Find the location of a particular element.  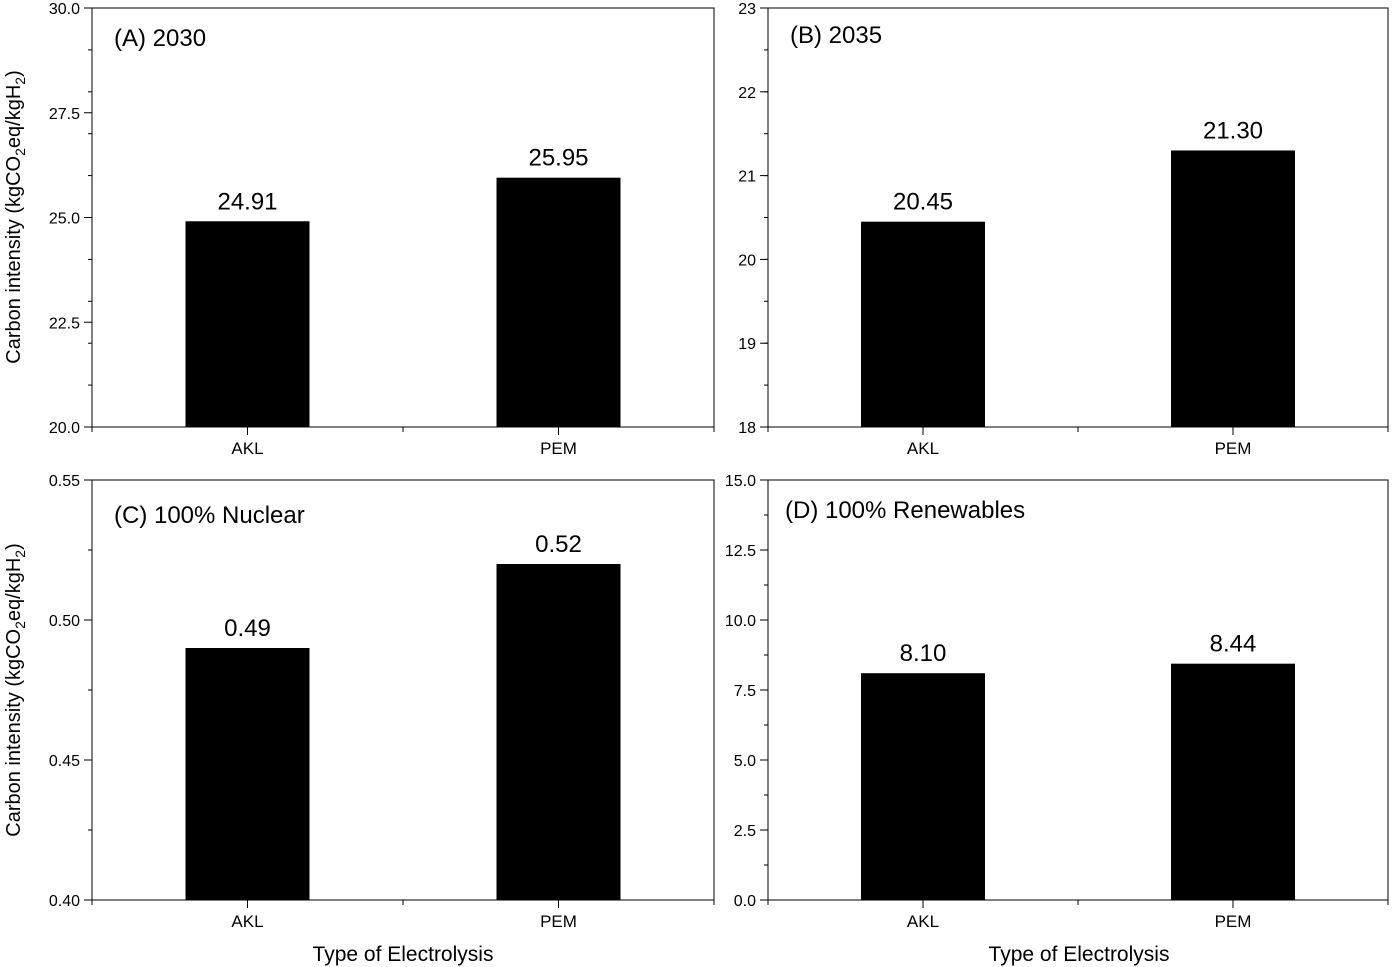

y-tick-label: 18 is located at coordinates (747, 428).